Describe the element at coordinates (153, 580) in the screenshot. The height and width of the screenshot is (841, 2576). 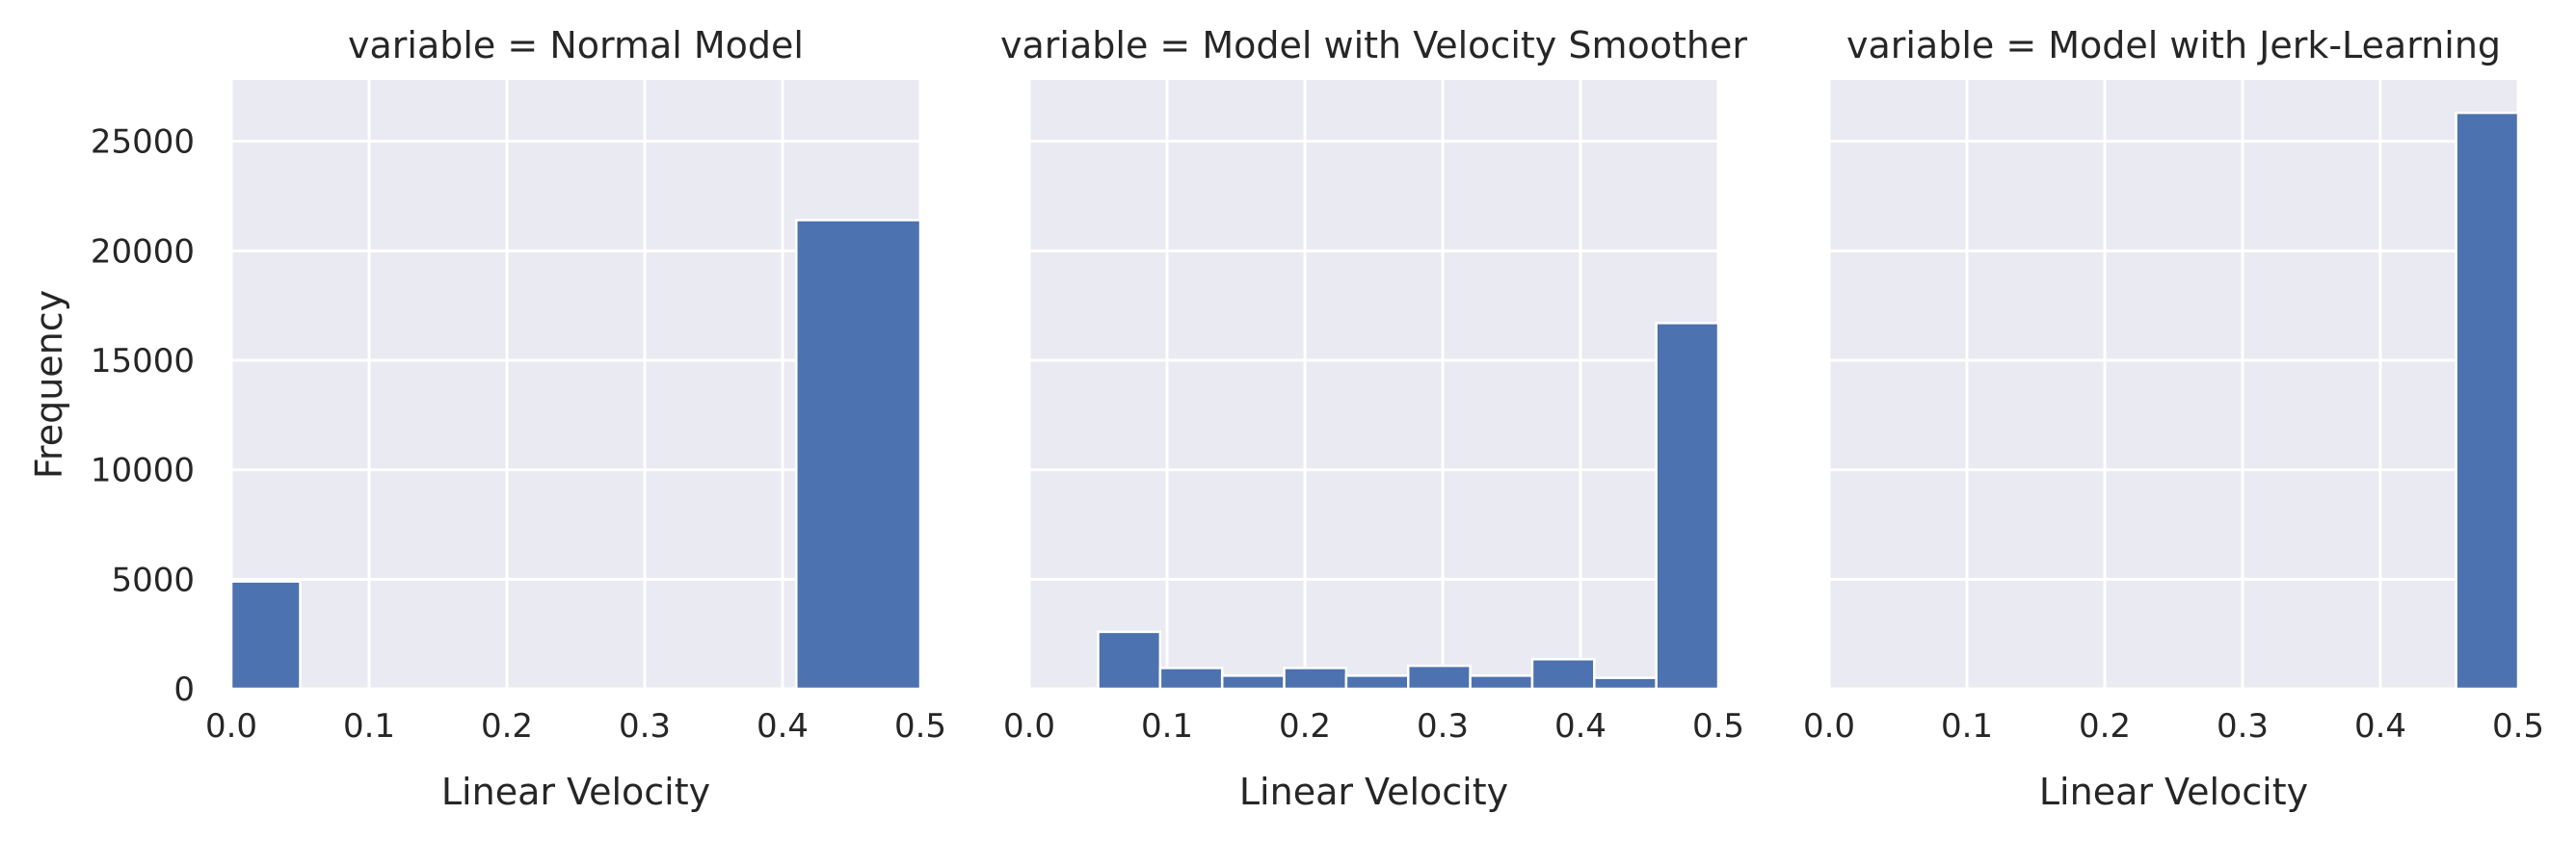
I see `y-tick-label: 5000` at that location.